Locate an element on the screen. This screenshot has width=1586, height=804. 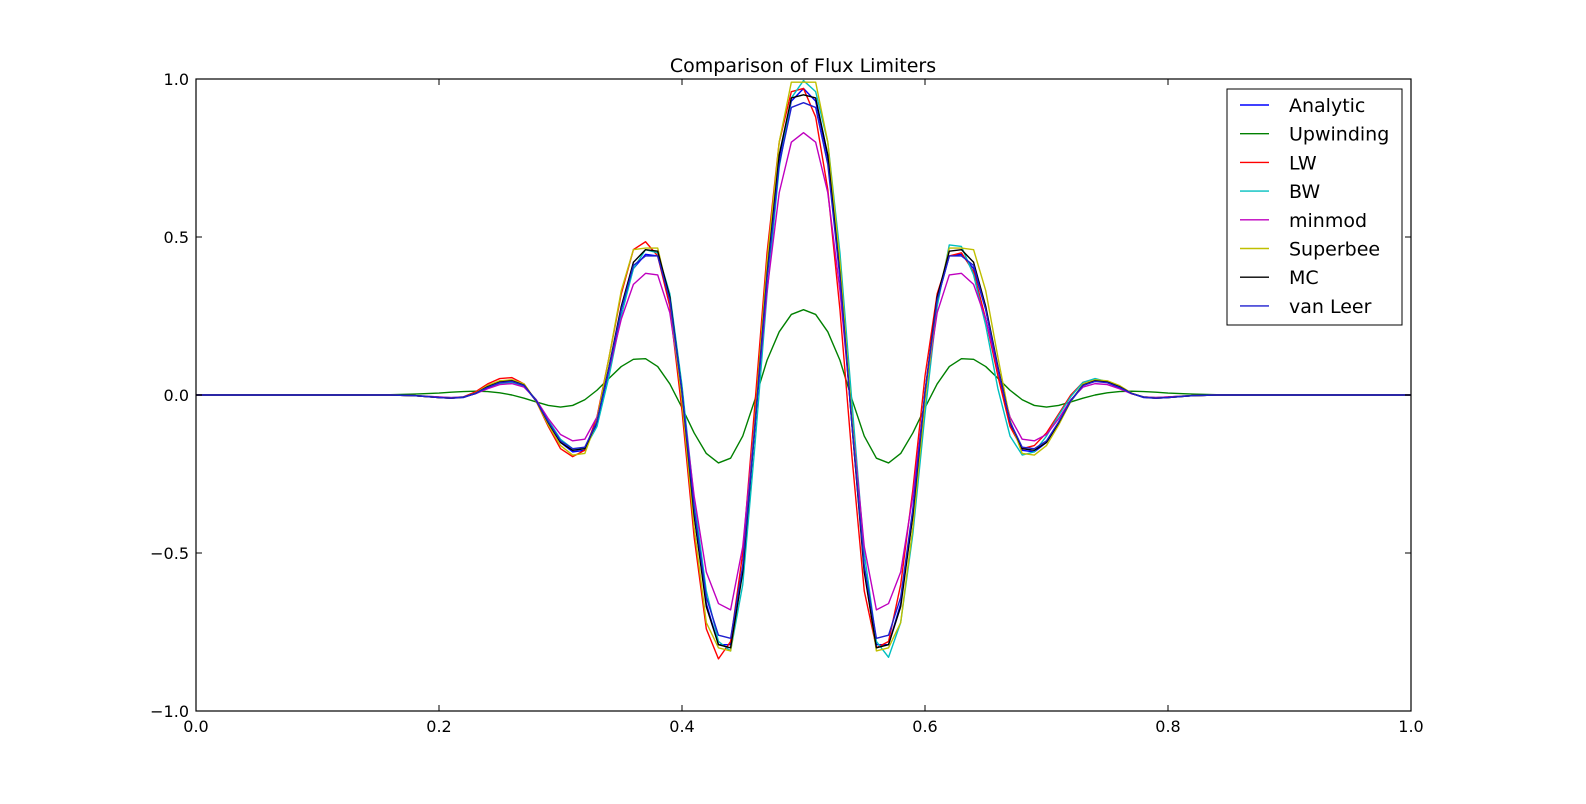
y-tick-label: −0.5 is located at coordinates (169, 553).